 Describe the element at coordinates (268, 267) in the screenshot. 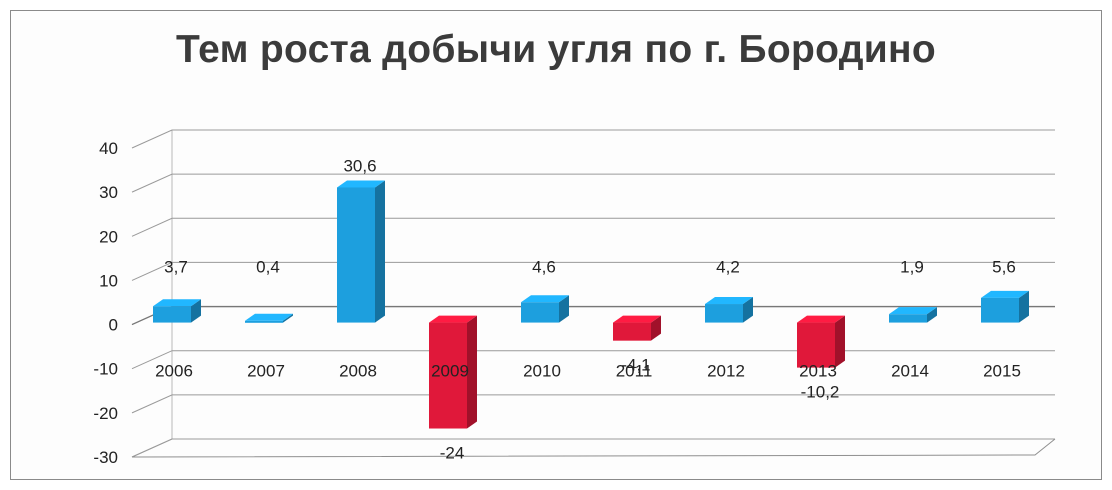

I see `data-label-2007: 0,4` at that location.